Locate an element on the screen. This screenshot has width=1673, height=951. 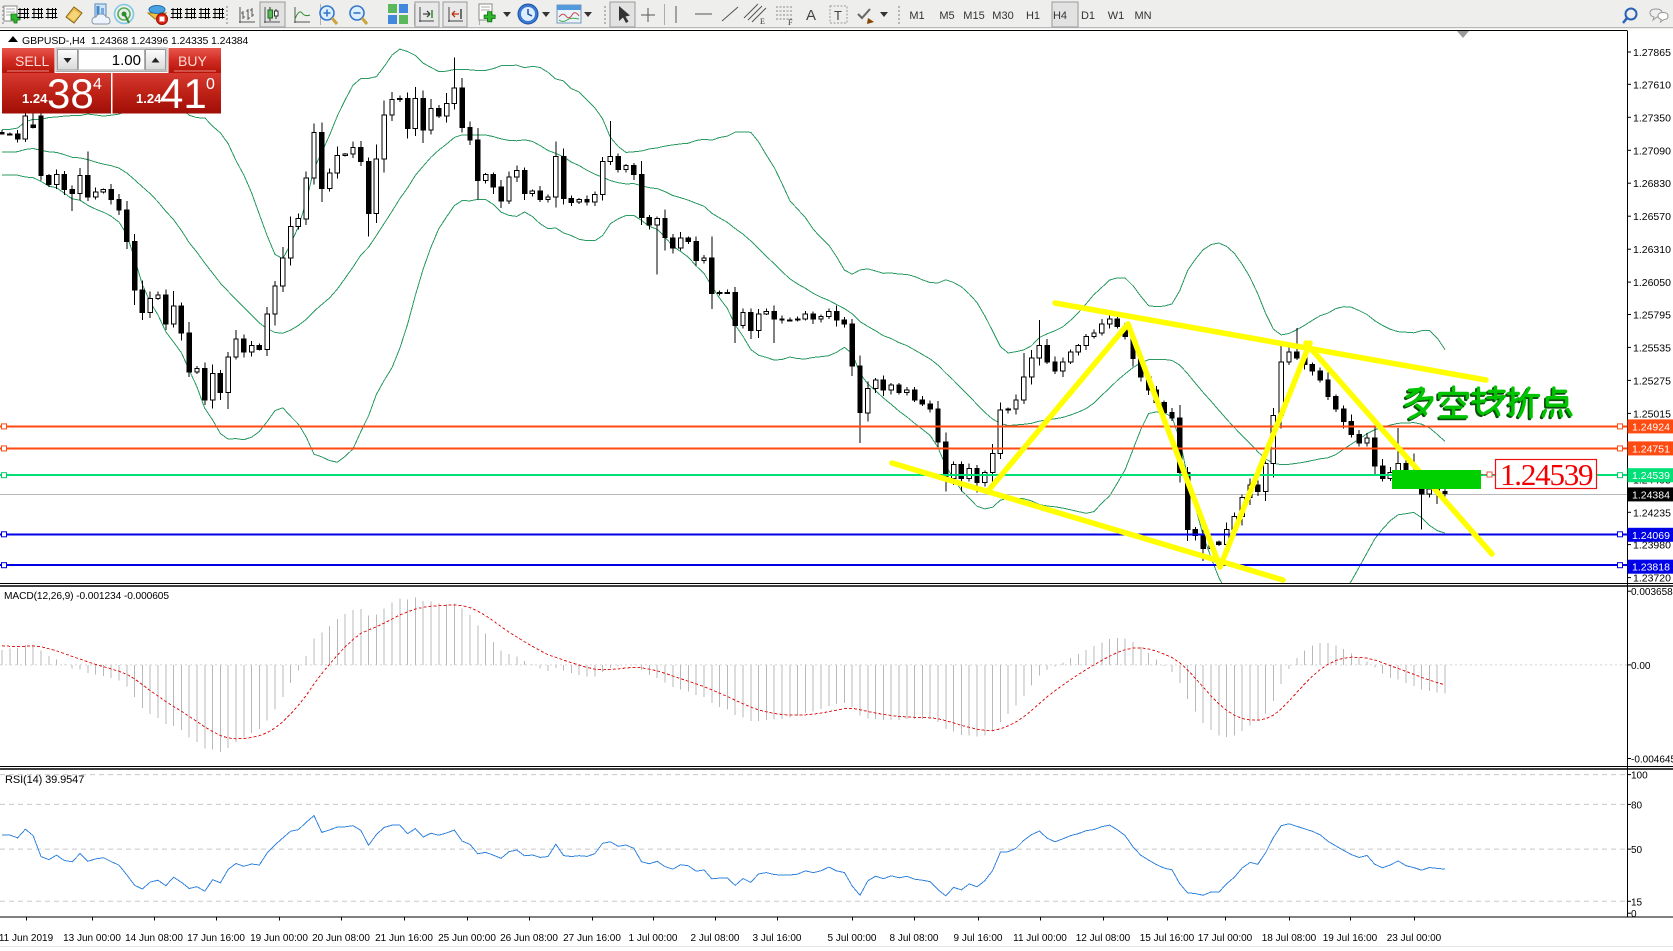
svg-text: 17 Jul 00:00 is located at coordinates (1225, 938).